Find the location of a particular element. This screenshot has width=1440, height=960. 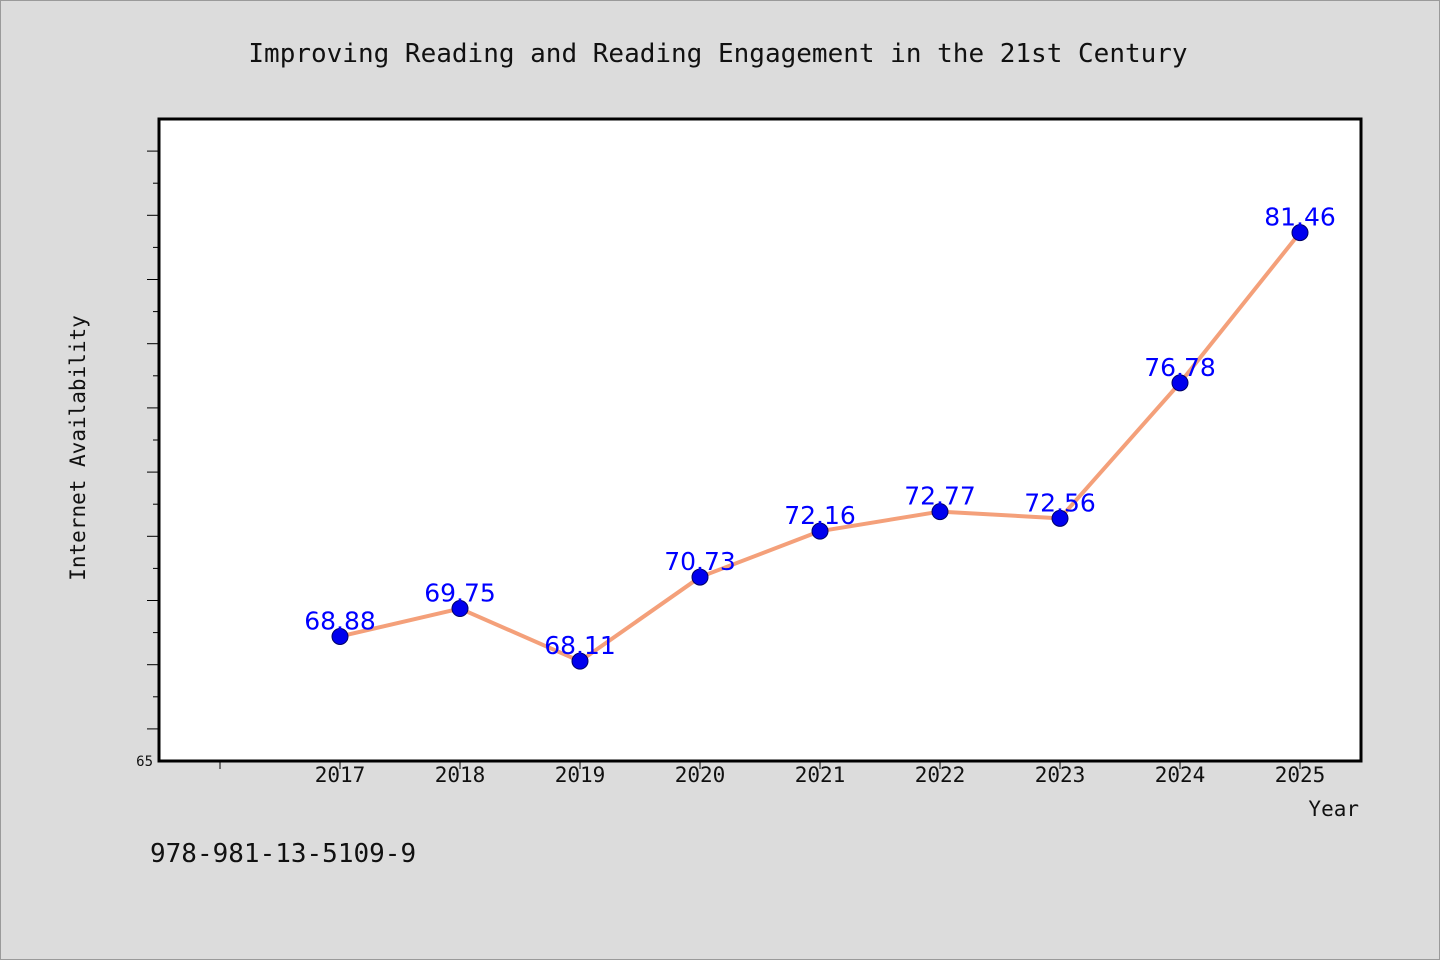

data-label-2022: 72.77 is located at coordinates (940, 496).